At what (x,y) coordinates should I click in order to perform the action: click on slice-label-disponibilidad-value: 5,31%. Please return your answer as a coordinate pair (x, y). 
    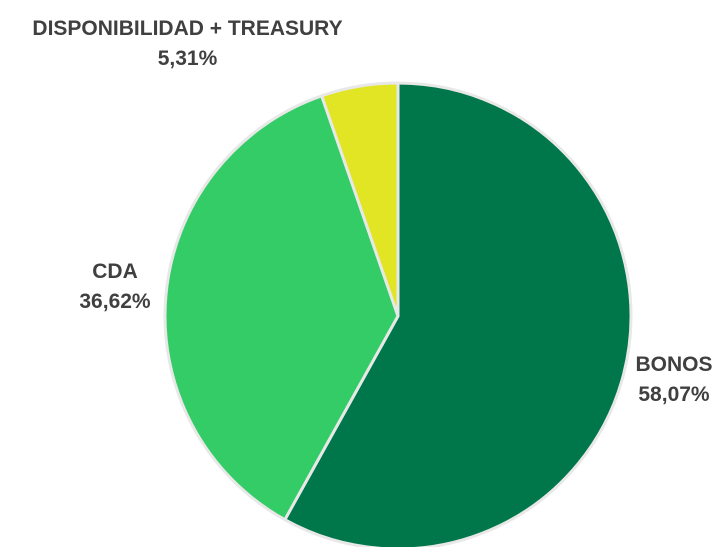
    Looking at the image, I should click on (187, 59).